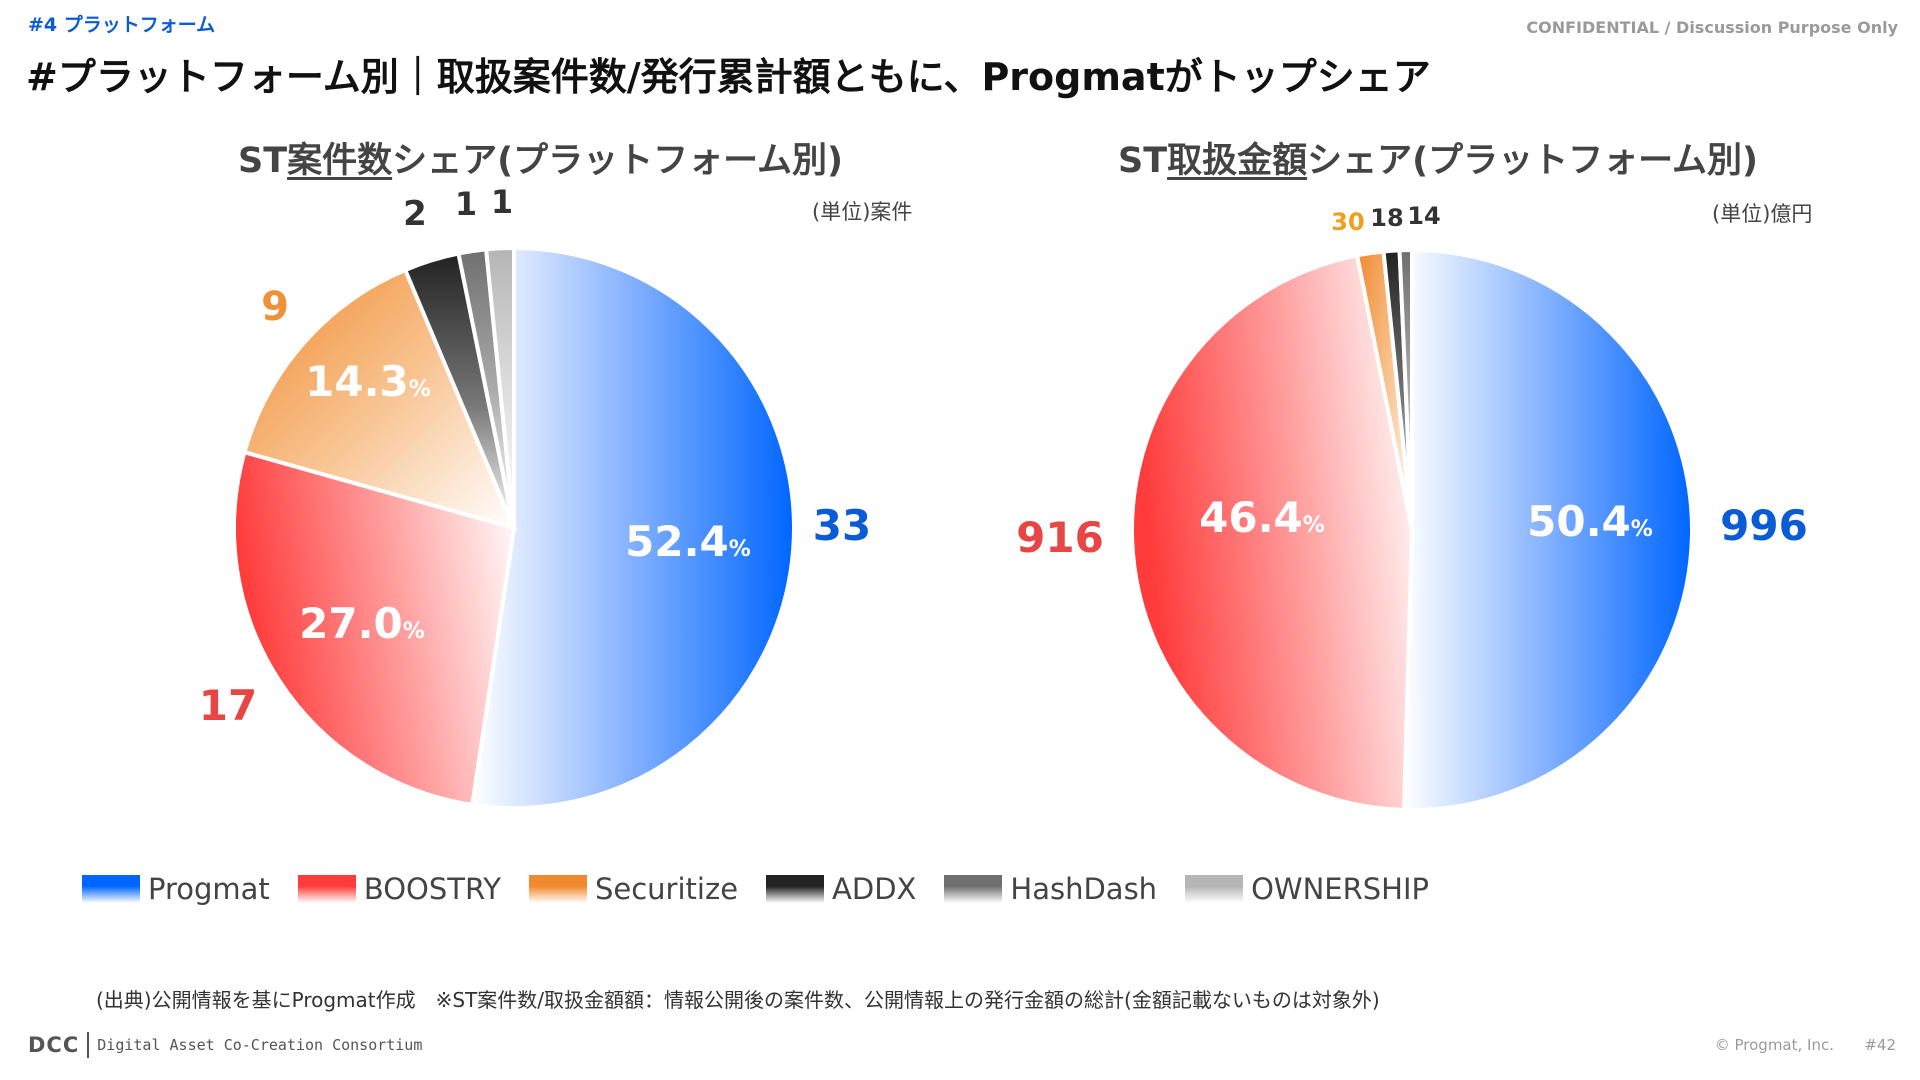 Image resolution: width=1920 pixels, height=1080 pixels. What do you see at coordinates (1214, 889) in the screenshot?
I see `legend-swatch-ownership` at bounding box center [1214, 889].